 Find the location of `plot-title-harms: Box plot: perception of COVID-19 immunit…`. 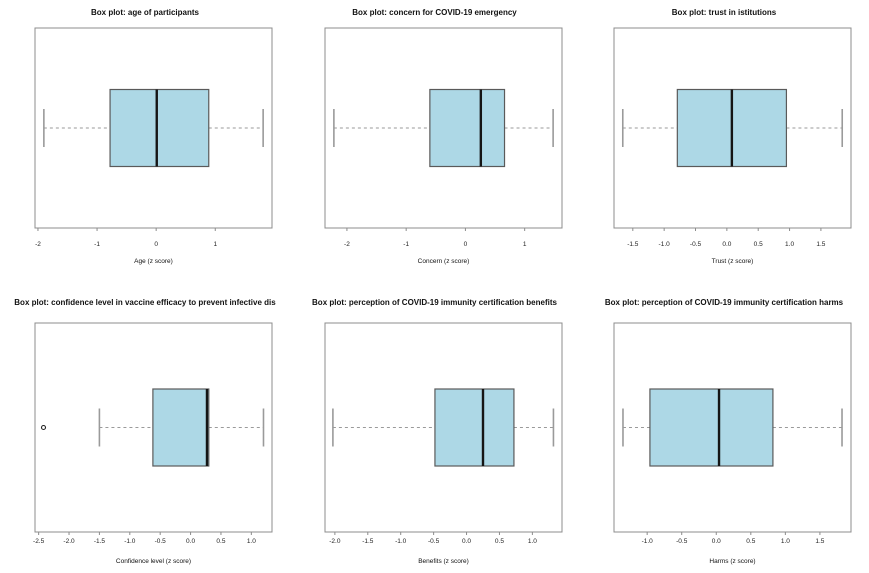

plot-title-harms: Box plot: perception of COVID-19 immunit… is located at coordinates (724, 302).